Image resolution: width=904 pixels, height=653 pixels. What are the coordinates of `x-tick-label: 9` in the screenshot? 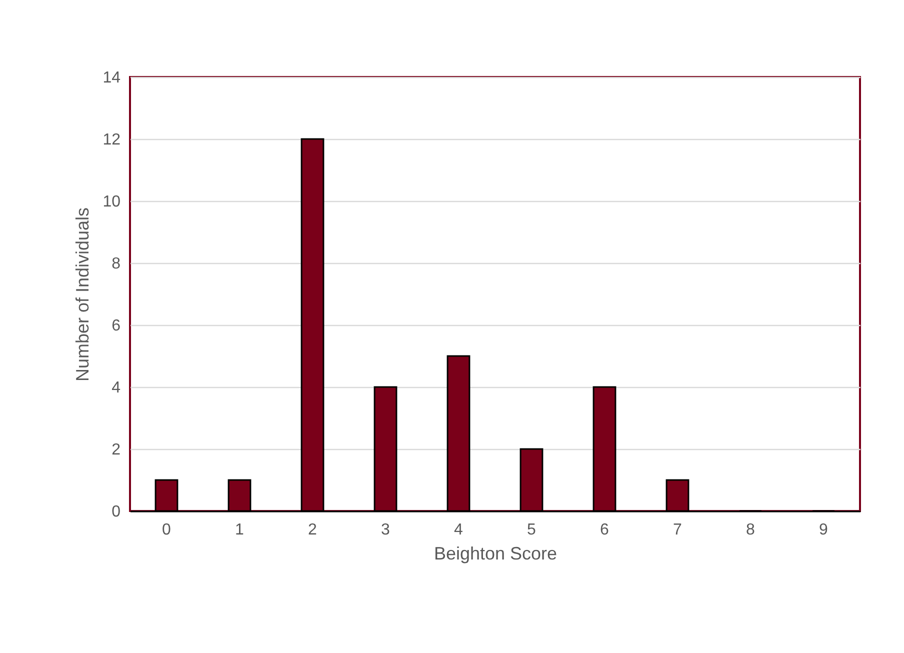 It's located at (823, 530).